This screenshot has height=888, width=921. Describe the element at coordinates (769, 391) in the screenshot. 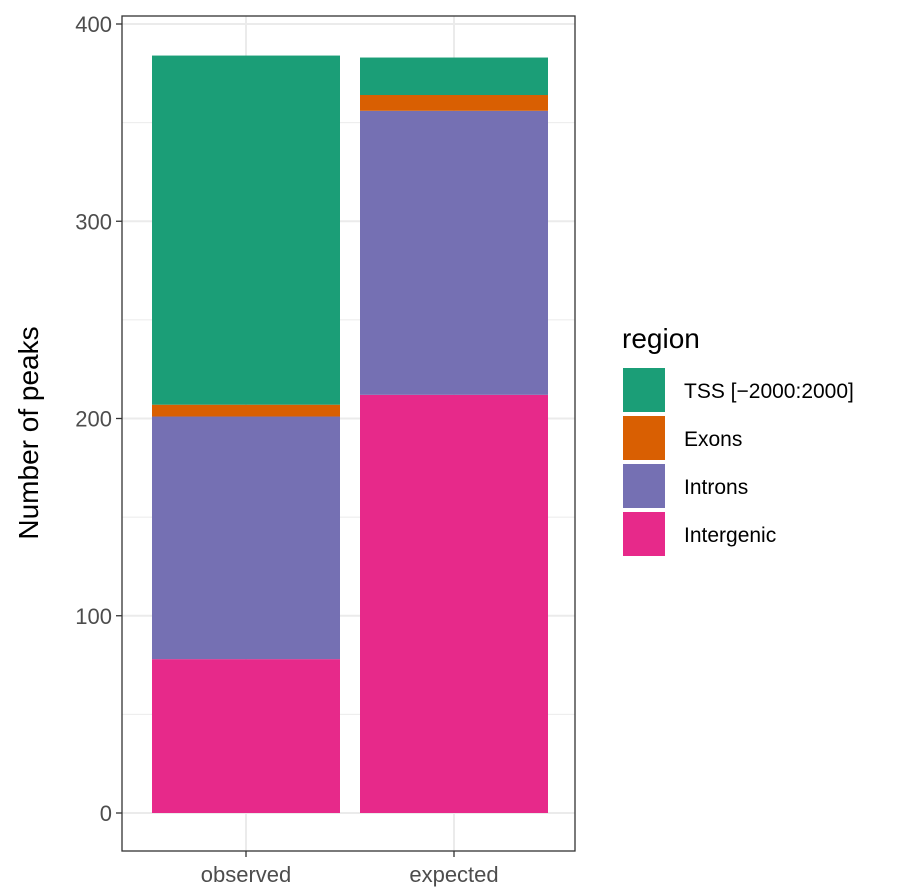

I see `legend-label: TSS [−2000:2000]` at that location.